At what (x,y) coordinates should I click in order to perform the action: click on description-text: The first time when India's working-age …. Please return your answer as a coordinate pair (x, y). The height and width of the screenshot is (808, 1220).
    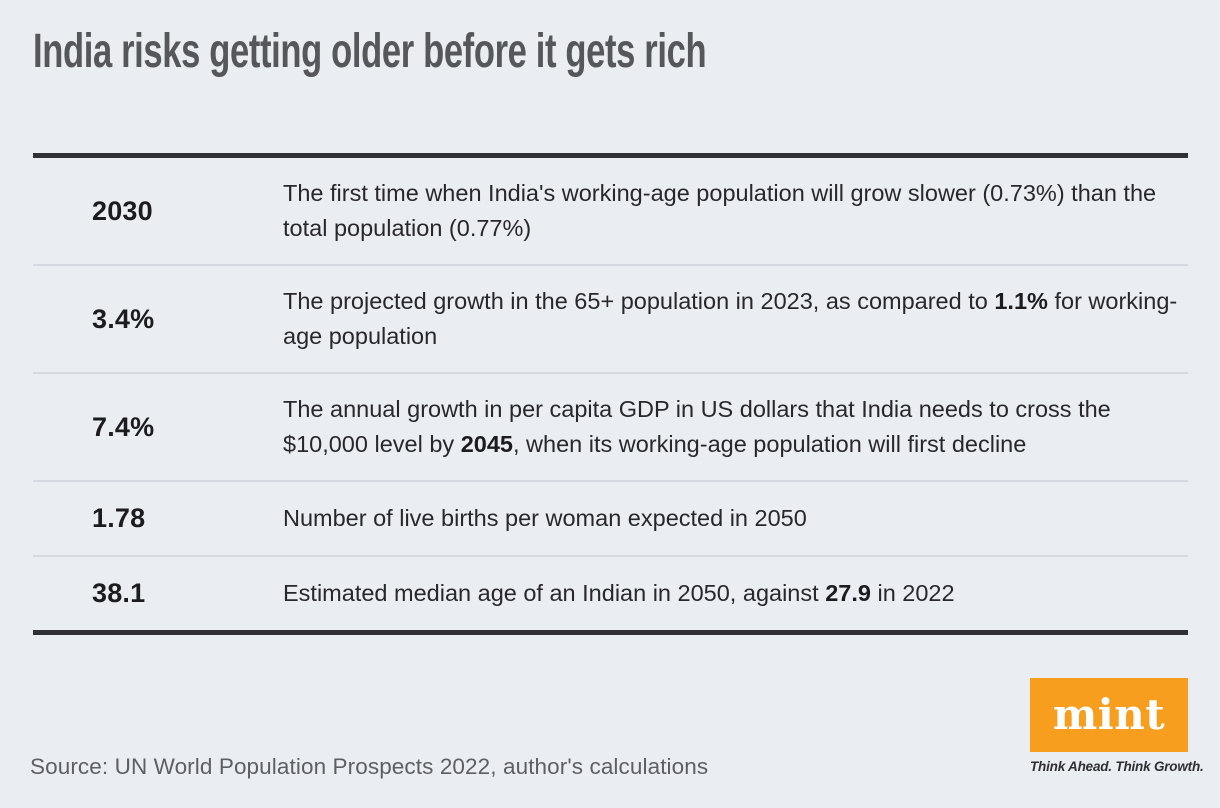
    Looking at the image, I should click on (720, 210).